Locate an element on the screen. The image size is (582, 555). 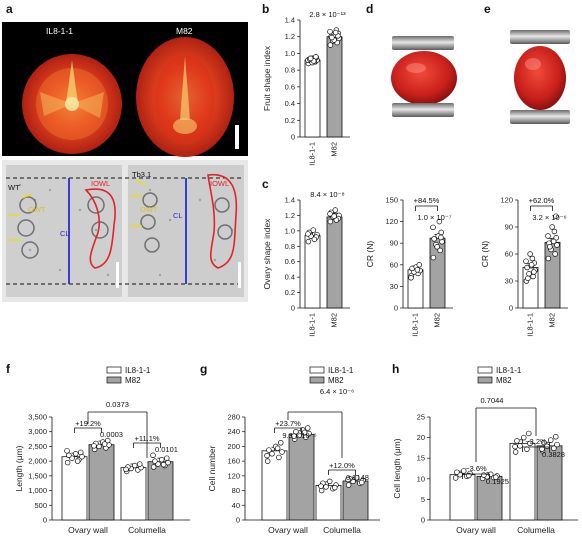
y-tick-label: 200 is located at coordinates (233, 446).